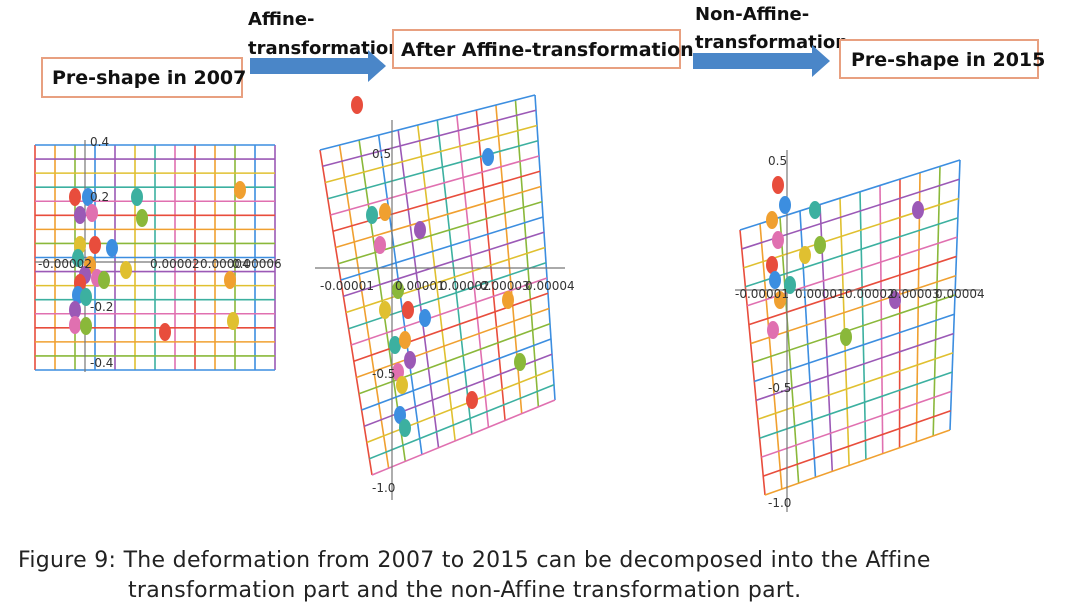 The height and width of the screenshot is (614, 1066). What do you see at coordinates (257, 264) in the screenshot?
I see `x-tick-label: 0.00006` at bounding box center [257, 264].